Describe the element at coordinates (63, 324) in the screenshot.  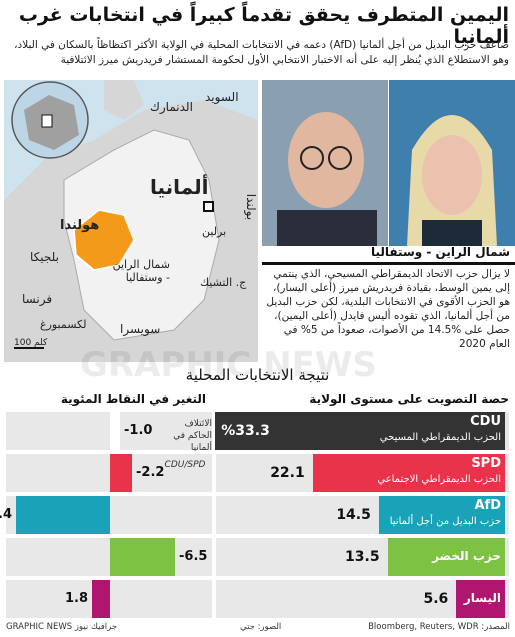
I see `map-label: لكسمبورغ` at that location.